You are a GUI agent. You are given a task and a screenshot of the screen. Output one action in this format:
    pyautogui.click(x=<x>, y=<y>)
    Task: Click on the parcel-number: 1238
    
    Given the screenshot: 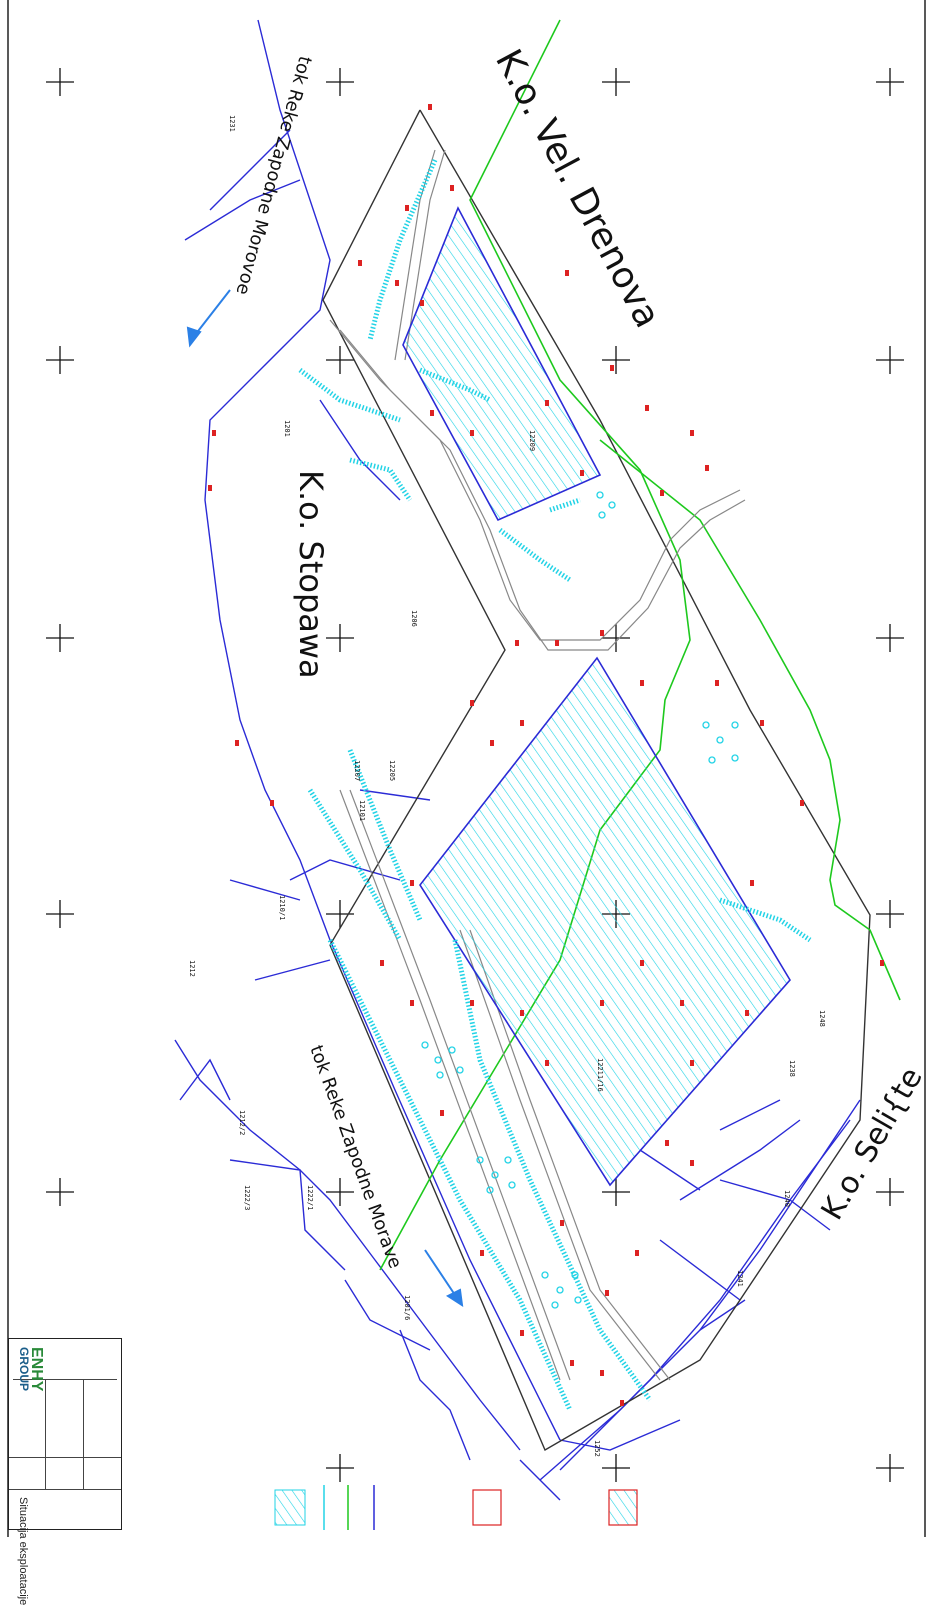 What is the action you would take?
    pyautogui.click(x=792, y=1068)
    